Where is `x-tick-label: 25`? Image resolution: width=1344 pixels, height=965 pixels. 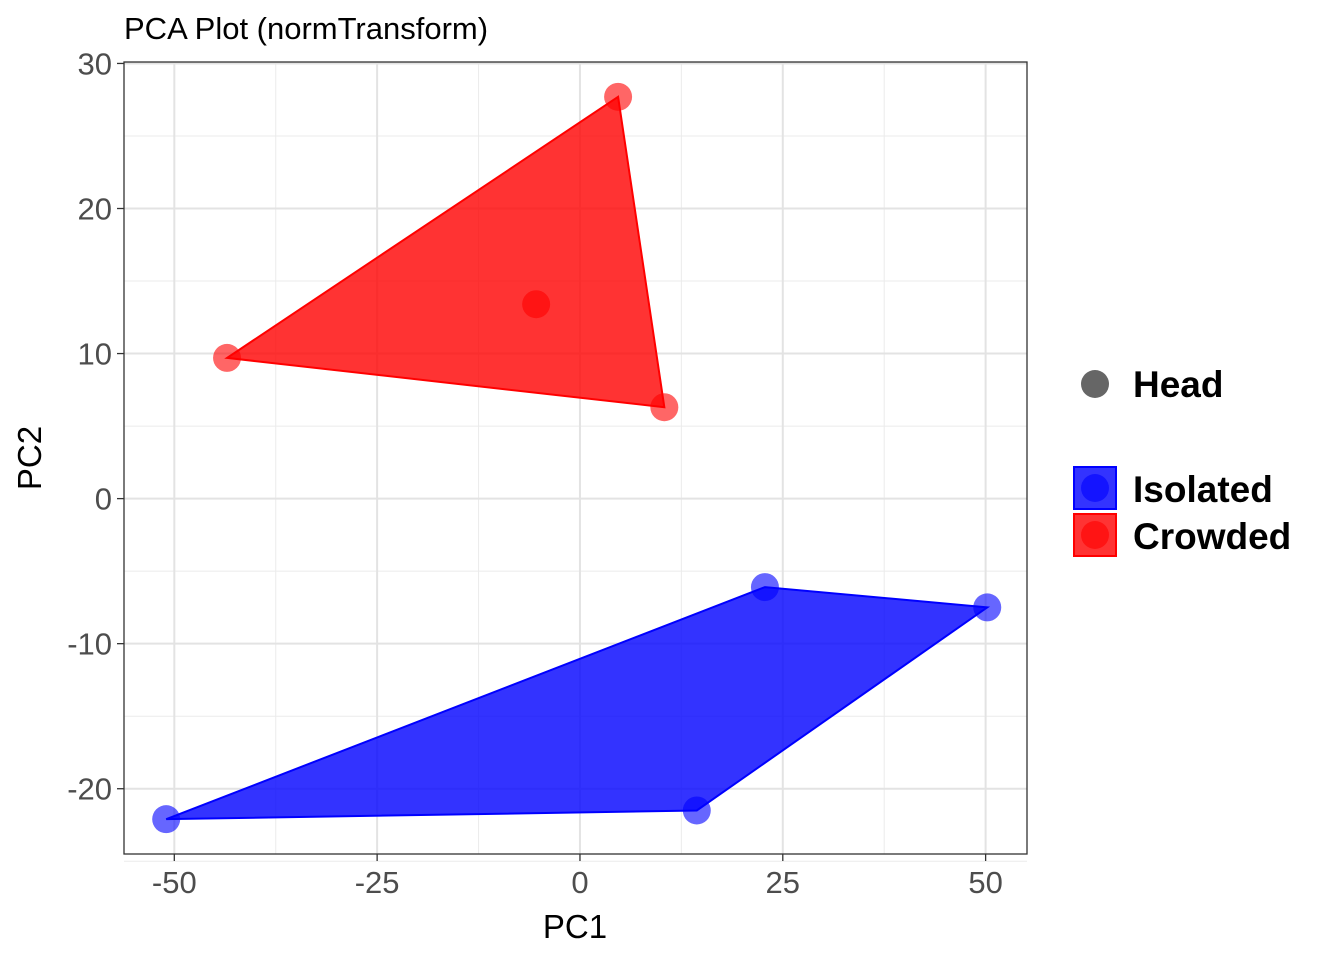 x-tick-label: 25 is located at coordinates (783, 882).